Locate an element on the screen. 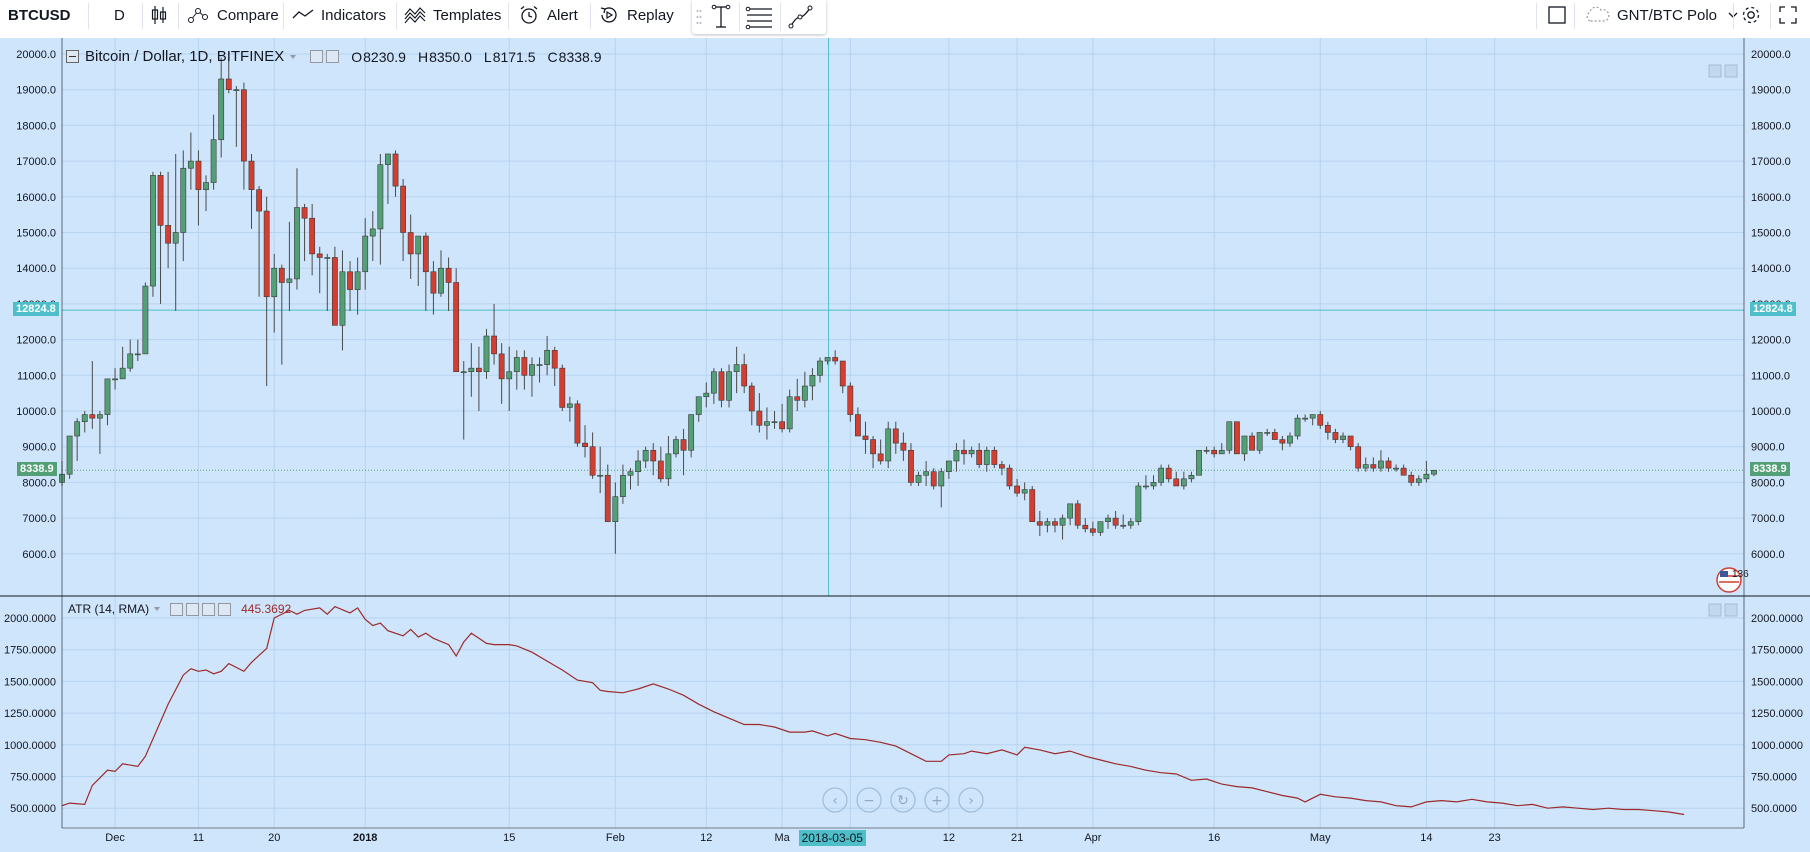  zoom-out-icon is located at coordinates (869, 800).